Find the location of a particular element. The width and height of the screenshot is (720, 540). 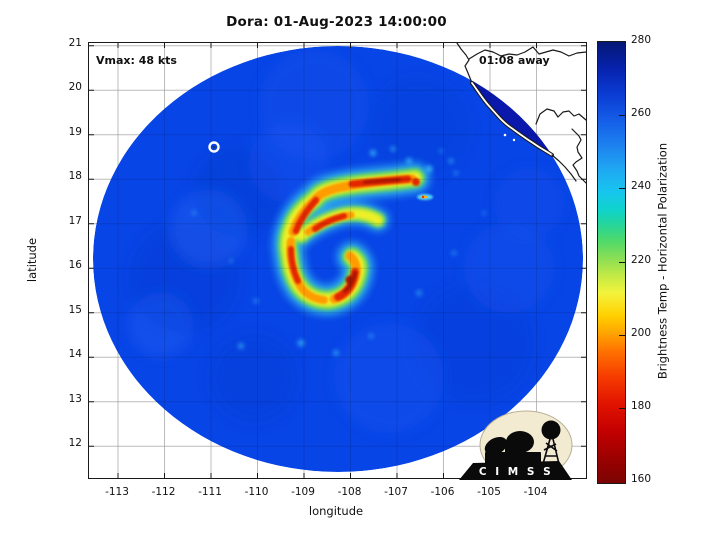

colorbar is located at coordinates (611, 262).